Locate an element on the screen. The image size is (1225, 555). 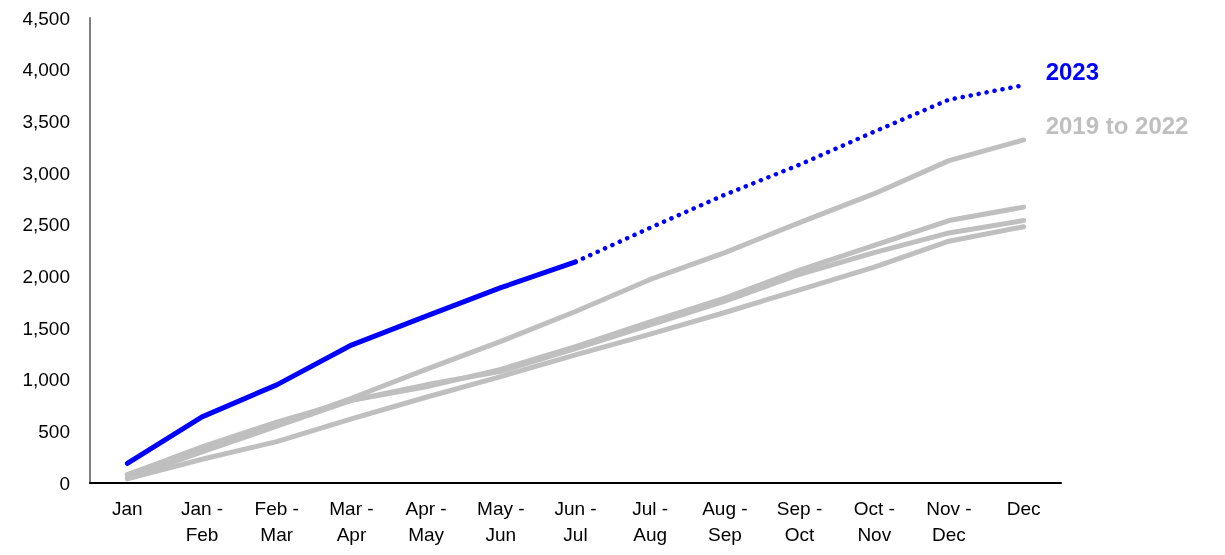
x-tick-label: Apr - May is located at coordinates (426, 521).